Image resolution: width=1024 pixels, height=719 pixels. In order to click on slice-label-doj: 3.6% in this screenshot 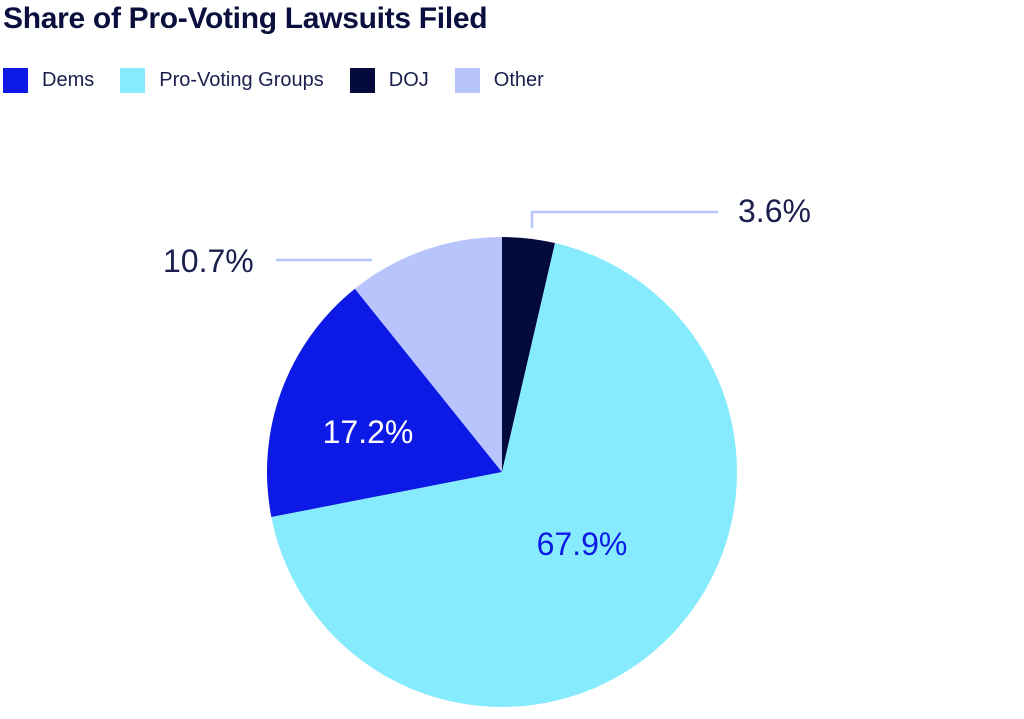, I will do `click(774, 211)`.